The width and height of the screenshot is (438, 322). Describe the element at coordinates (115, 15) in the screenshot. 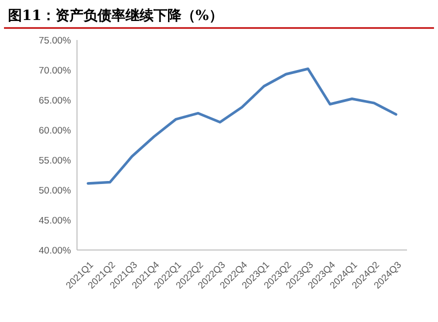

I see `chart-title: 图11：资产负债率继续下降（%）` at that location.